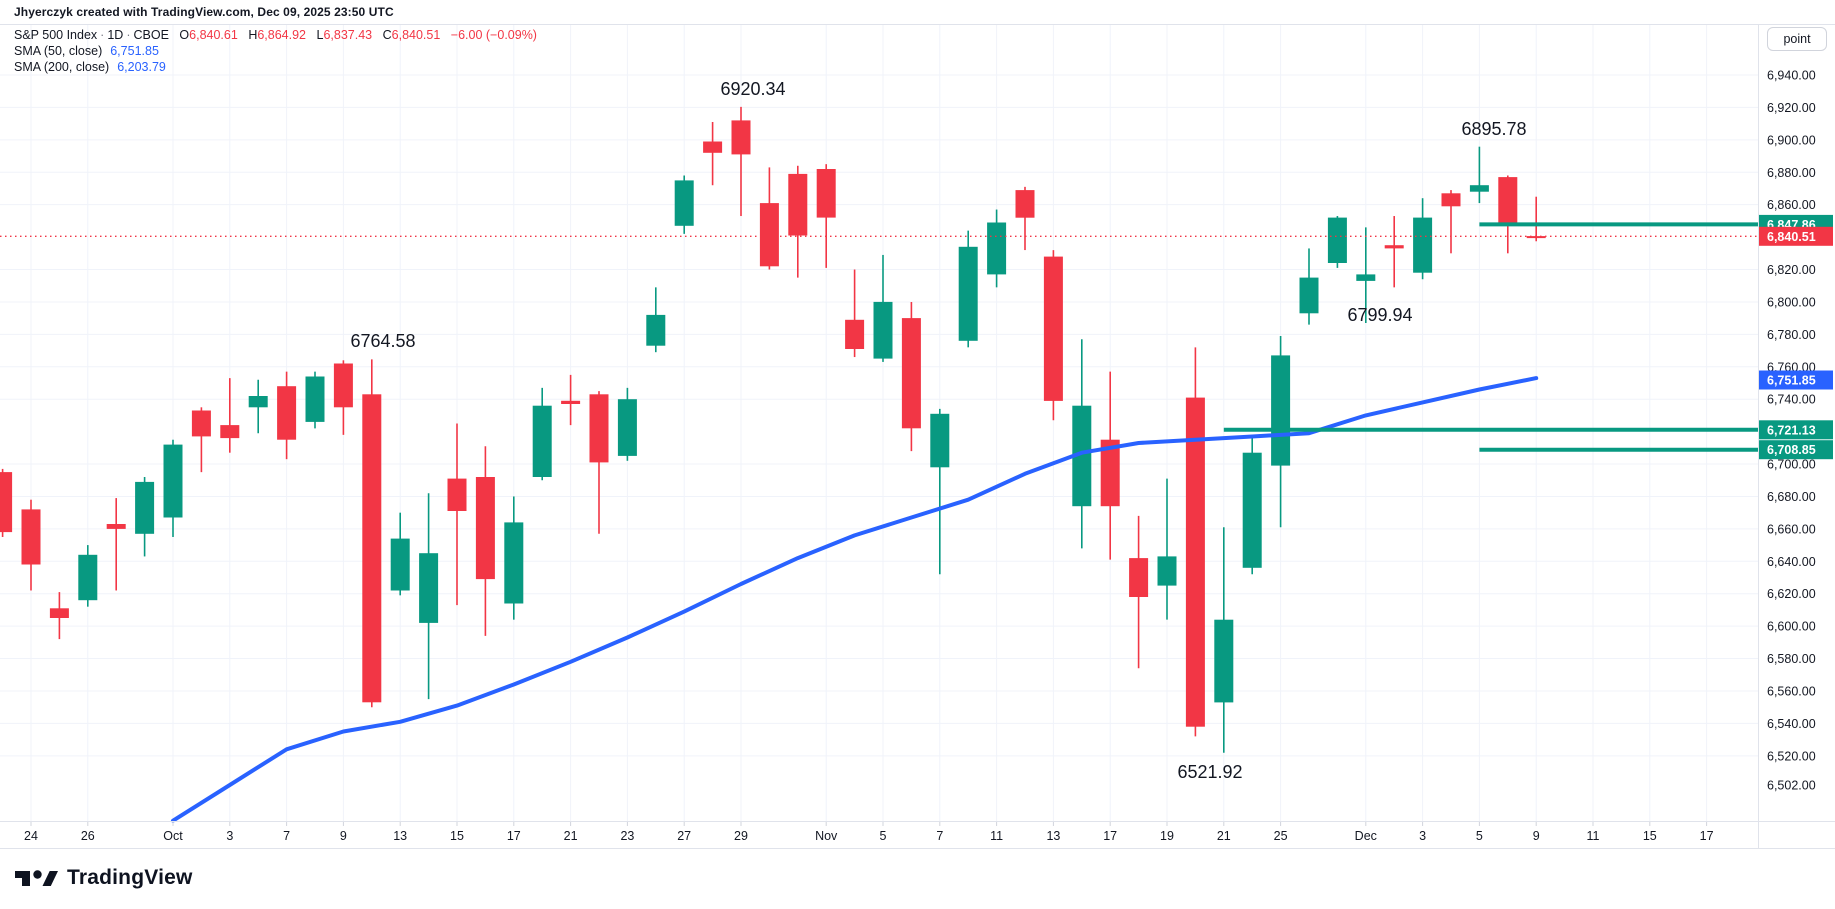  What do you see at coordinates (1493, 129) in the screenshot?
I see `price-annotation: 6895.78` at bounding box center [1493, 129].